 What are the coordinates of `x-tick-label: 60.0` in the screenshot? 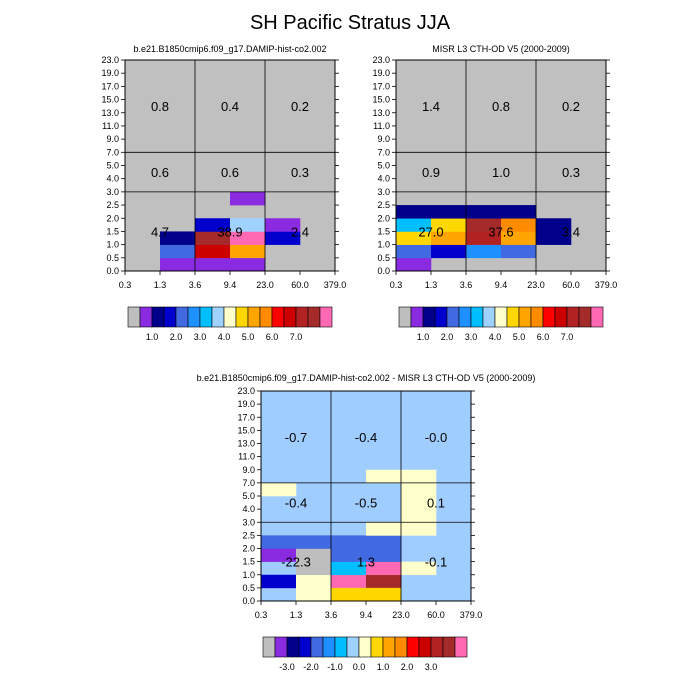 It's located at (300, 285).